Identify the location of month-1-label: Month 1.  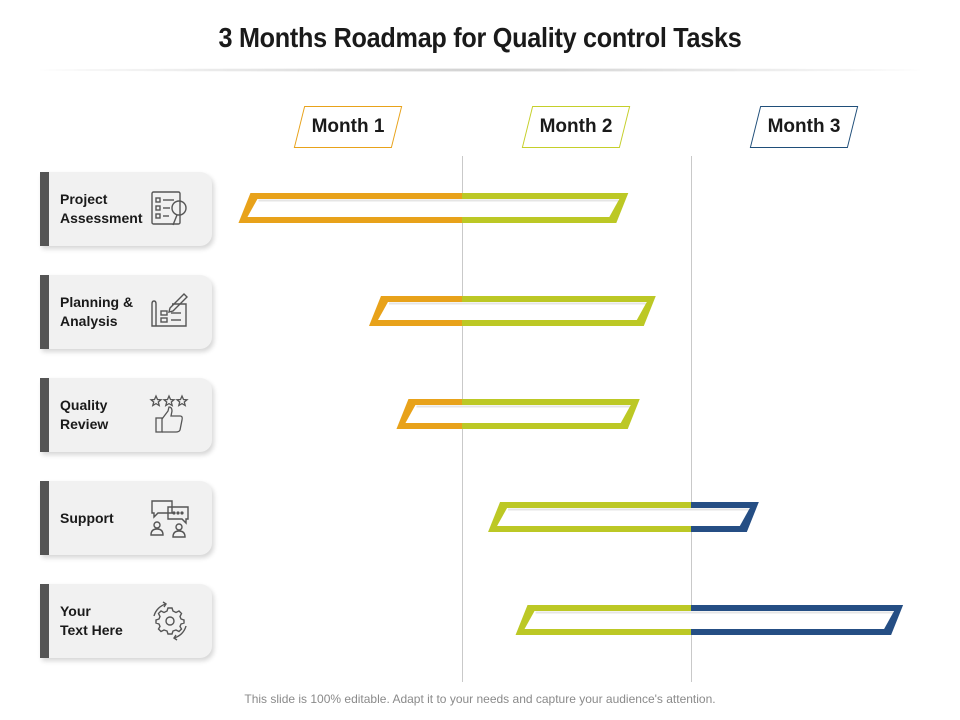
(348, 126).